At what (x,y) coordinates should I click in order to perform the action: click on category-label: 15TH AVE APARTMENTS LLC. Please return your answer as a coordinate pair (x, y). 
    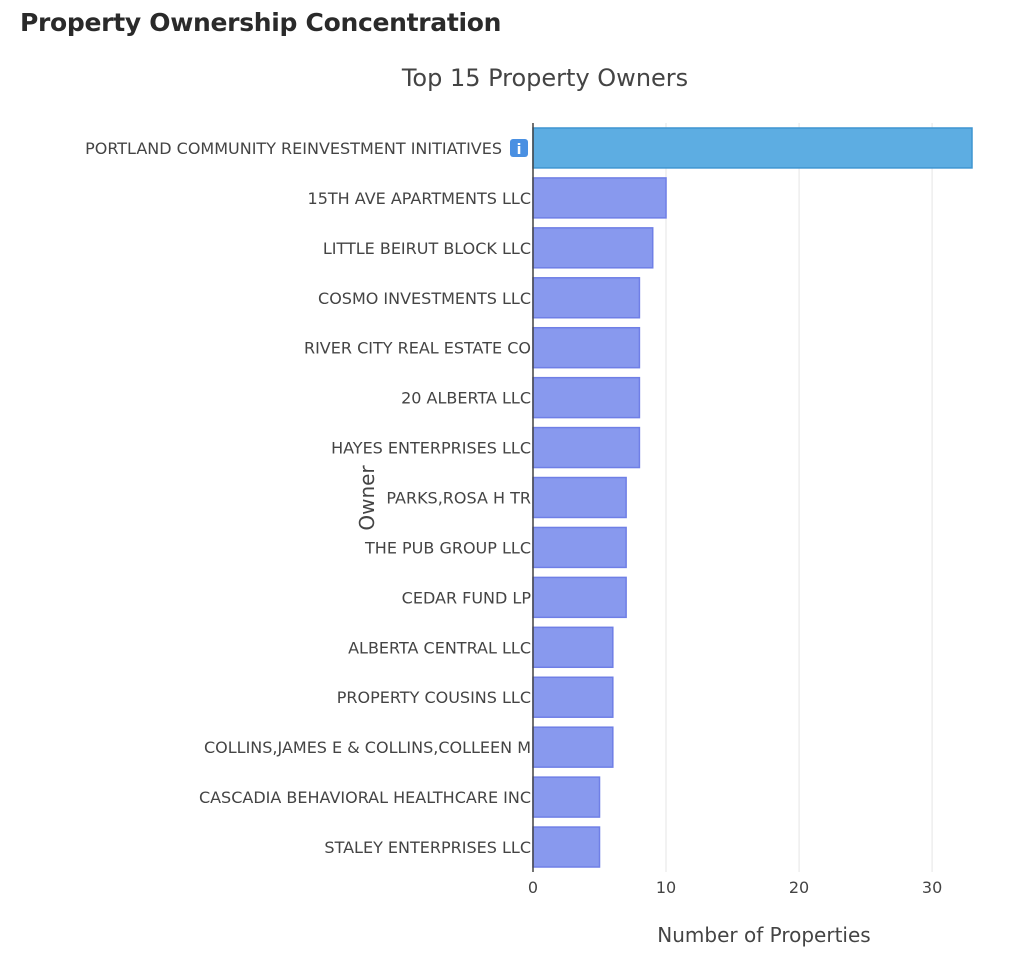
    Looking at the image, I should click on (419, 198).